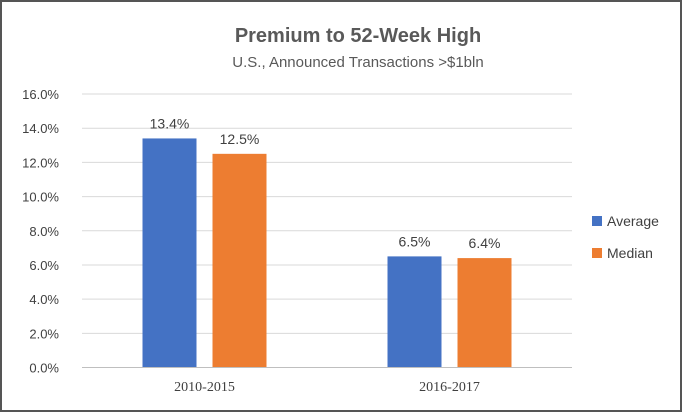 The width and height of the screenshot is (682, 414). What do you see at coordinates (485, 243) in the screenshot?
I see `data-label: 6.4%` at bounding box center [485, 243].